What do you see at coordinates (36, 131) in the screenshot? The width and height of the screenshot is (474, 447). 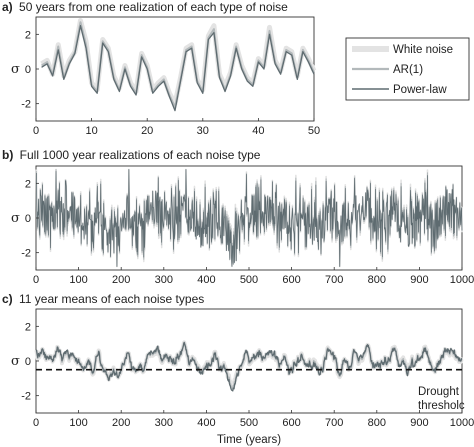 I see `panel-a-xtick-label: 0` at bounding box center [36, 131].